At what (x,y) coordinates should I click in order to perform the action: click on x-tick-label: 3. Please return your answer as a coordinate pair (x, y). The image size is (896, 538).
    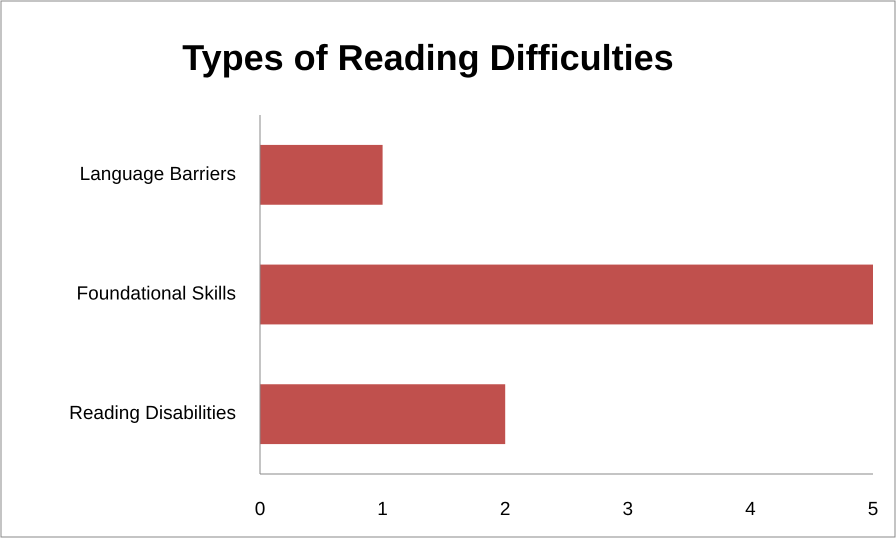
    Looking at the image, I should click on (628, 509).